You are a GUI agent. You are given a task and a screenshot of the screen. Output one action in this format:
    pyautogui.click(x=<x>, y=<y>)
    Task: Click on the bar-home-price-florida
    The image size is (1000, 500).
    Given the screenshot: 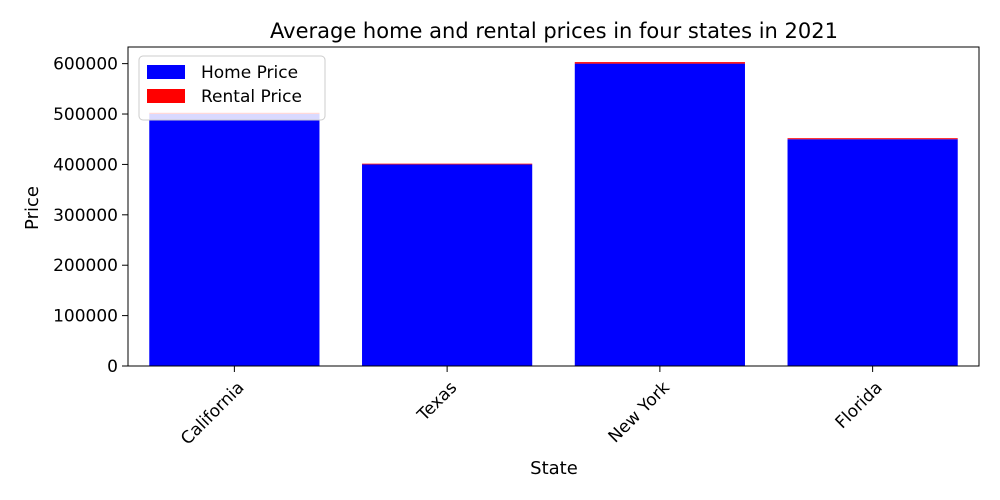 What is the action you would take?
    pyautogui.click(x=872, y=252)
    